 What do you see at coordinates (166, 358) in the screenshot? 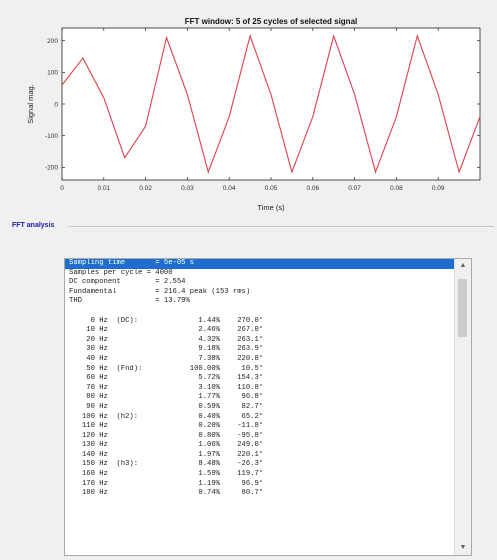
I see `list-item: 40 Hz 7.38% 220.8°` at bounding box center [166, 358].